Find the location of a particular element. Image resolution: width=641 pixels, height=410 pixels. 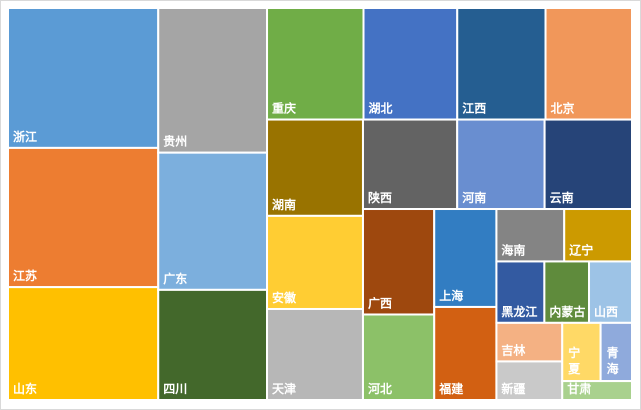

tile-label: 黑龙江 is located at coordinates (519, 311).